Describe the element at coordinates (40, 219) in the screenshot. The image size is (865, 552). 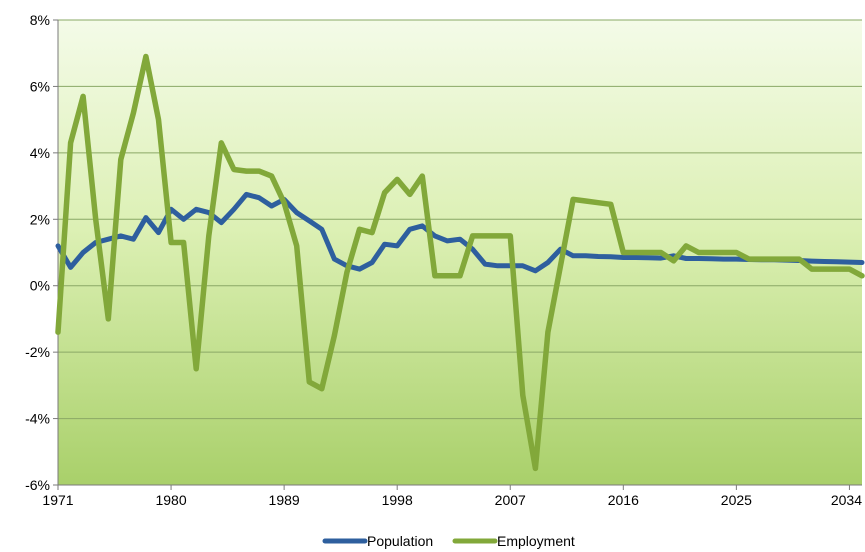
I see `y-tick-label: 2%` at that location.